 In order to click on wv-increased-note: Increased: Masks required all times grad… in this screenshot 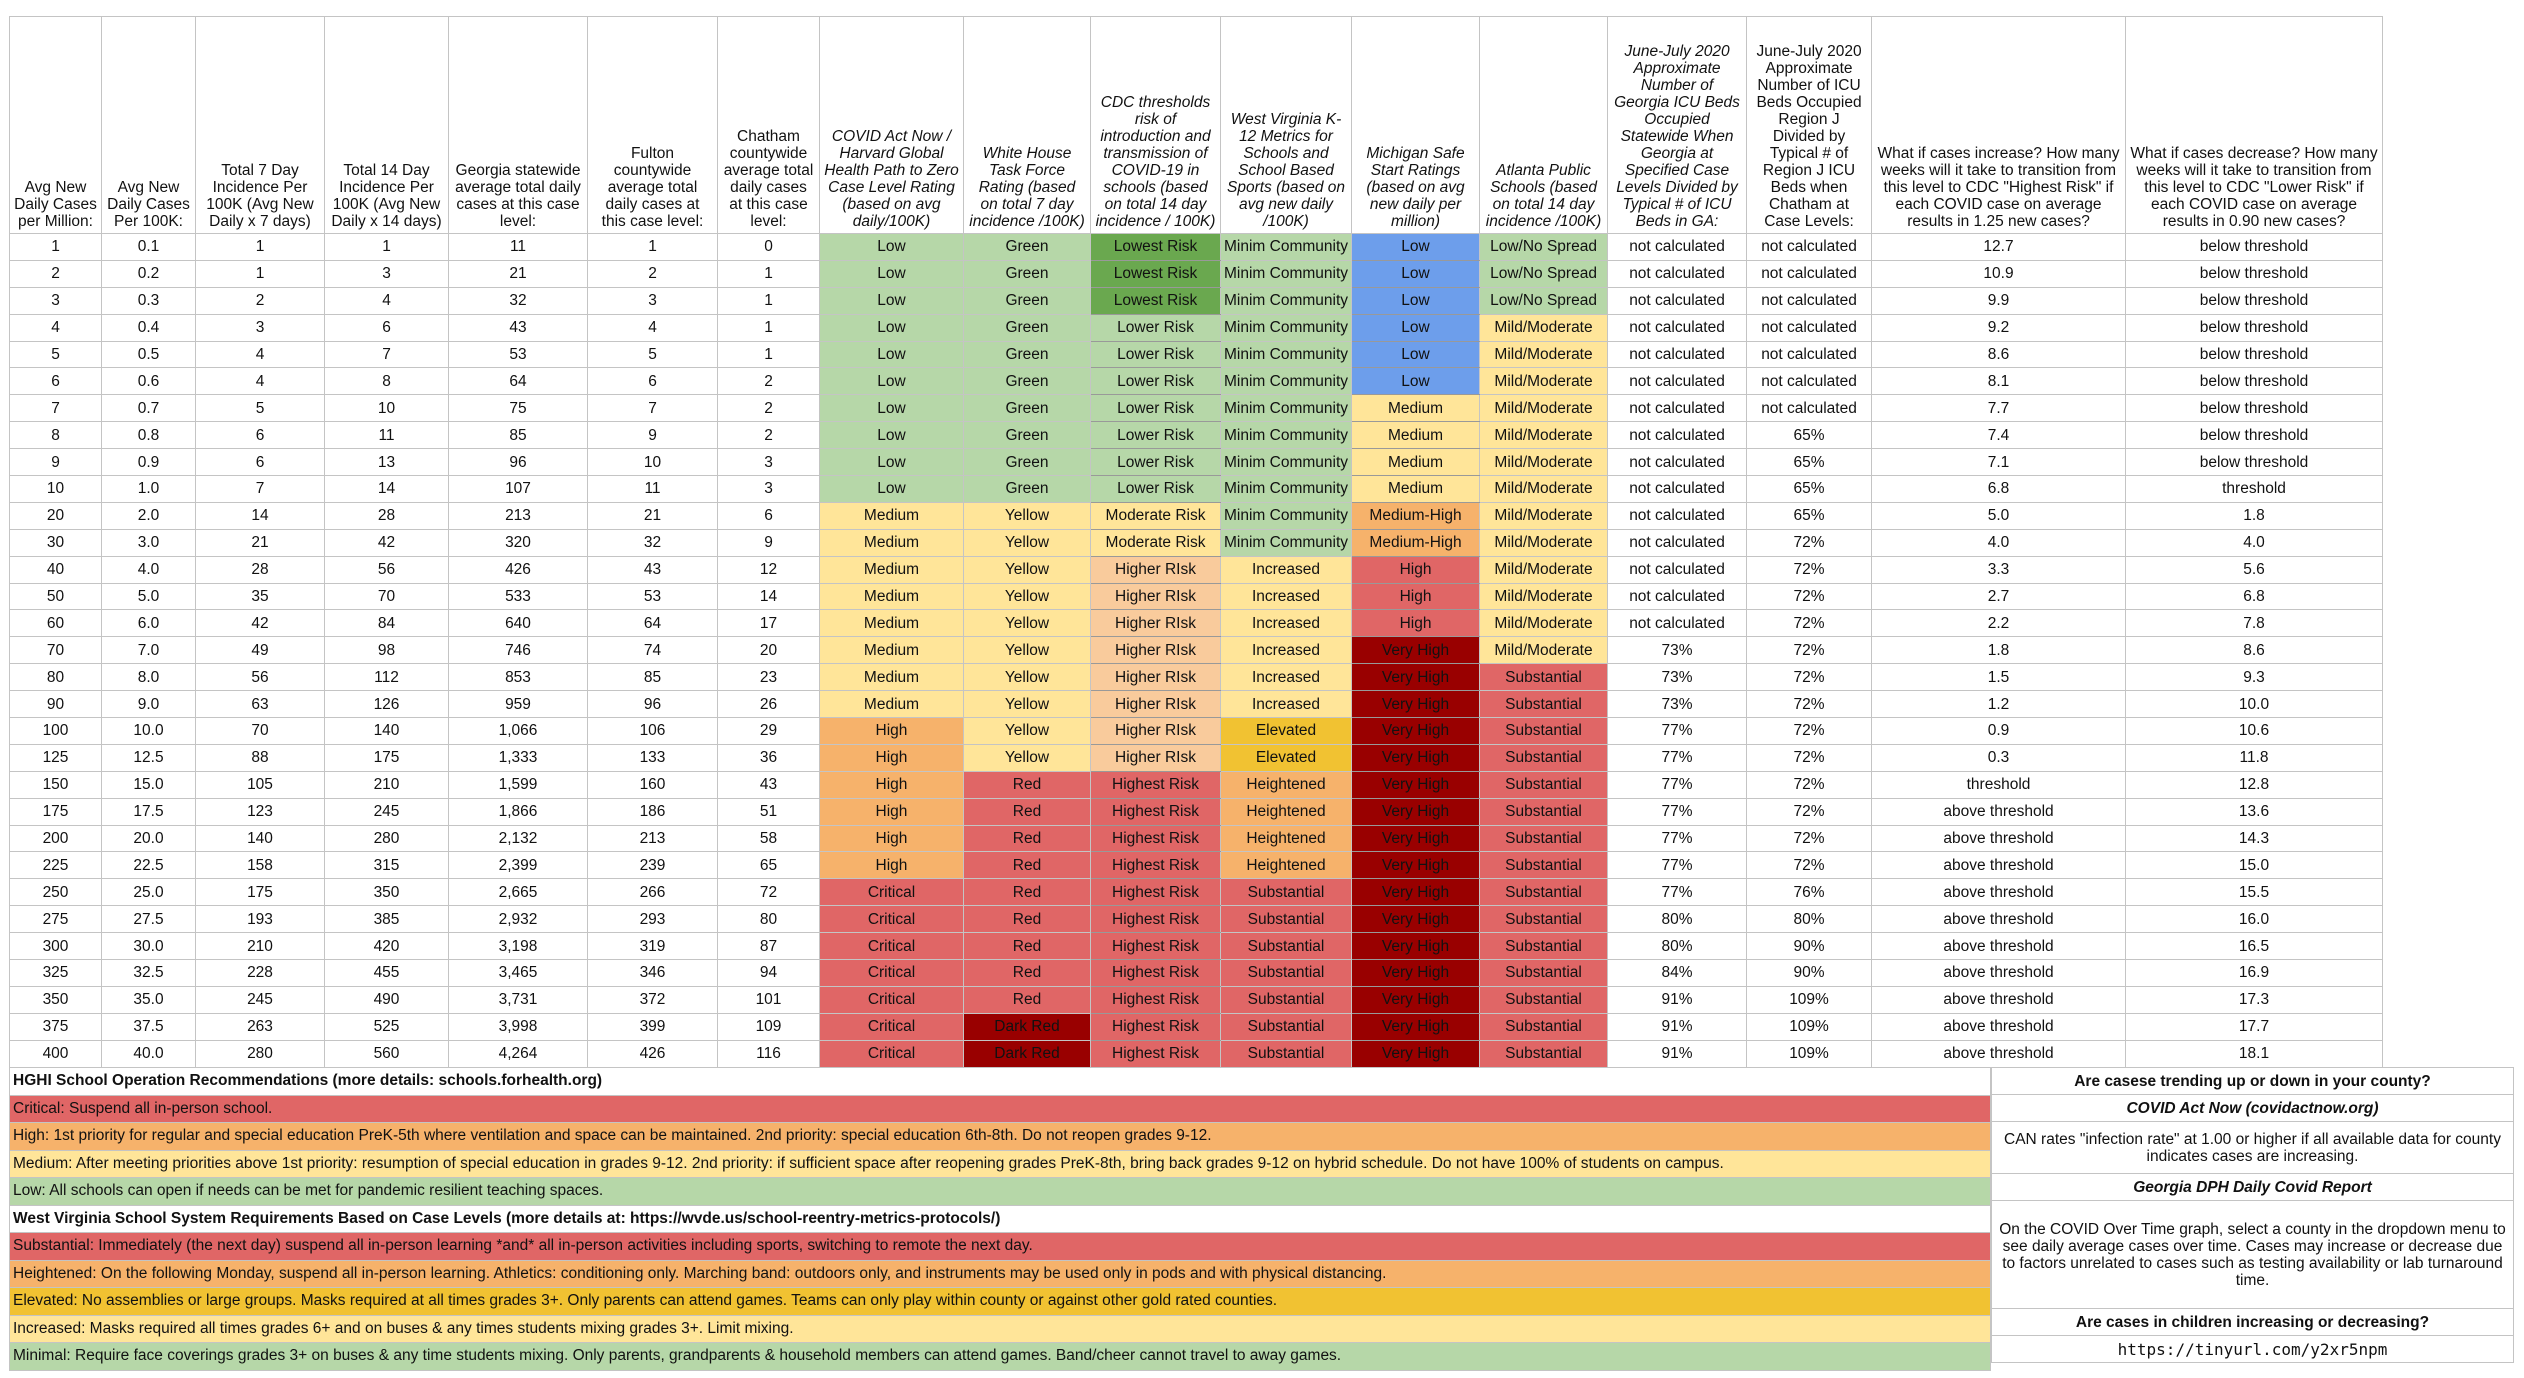, I will do `click(1000, 1328)`.